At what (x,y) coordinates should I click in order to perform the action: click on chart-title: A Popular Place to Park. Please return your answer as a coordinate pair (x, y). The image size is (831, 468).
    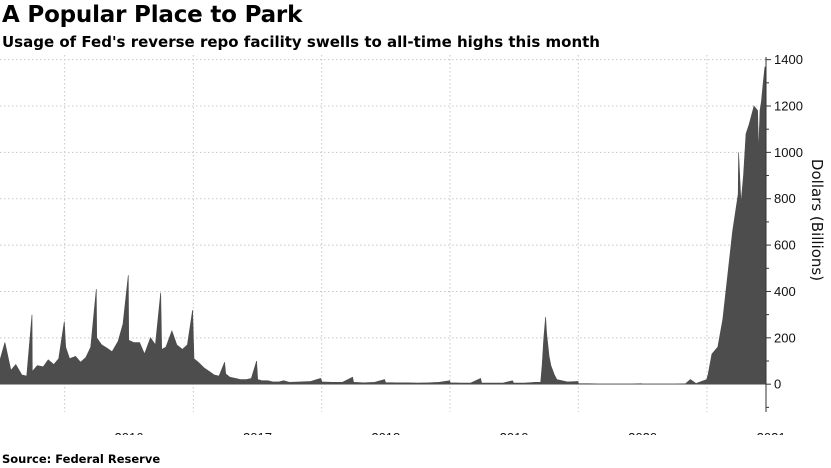
    Looking at the image, I should click on (152, 15).